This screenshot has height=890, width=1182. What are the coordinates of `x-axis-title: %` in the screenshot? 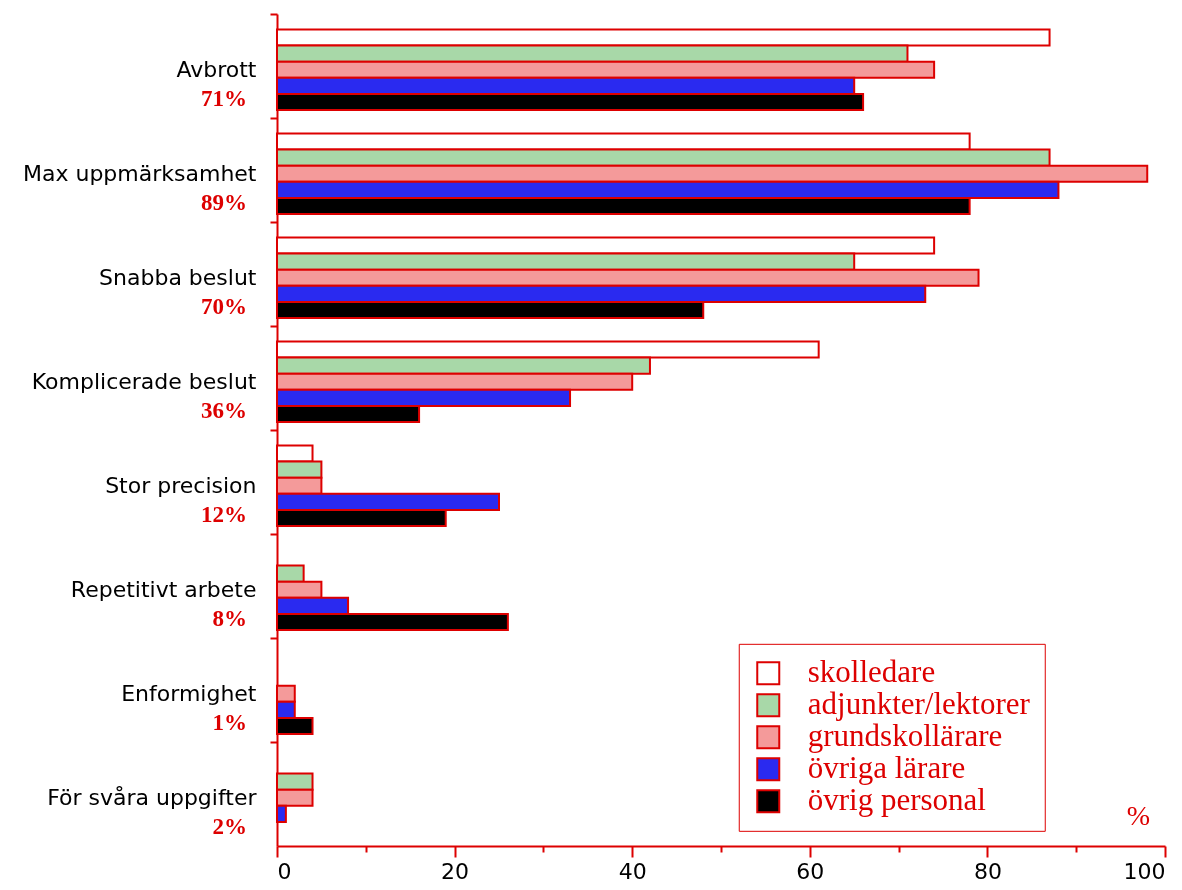 It's located at (1138, 815).